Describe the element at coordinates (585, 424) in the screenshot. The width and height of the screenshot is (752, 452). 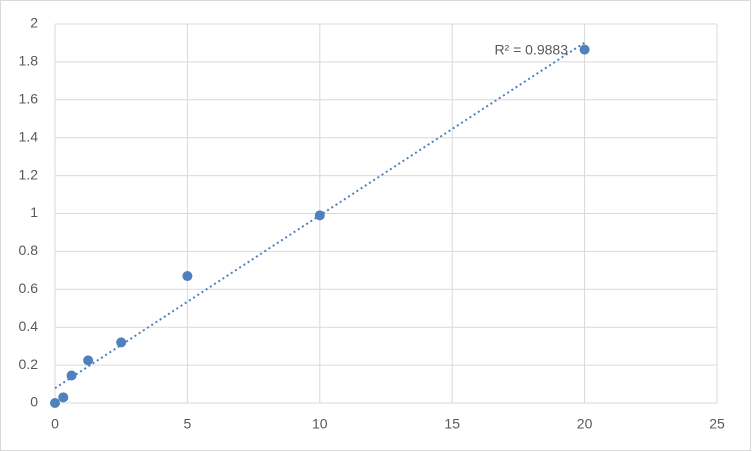
I see `x-tick-label: 20` at that location.